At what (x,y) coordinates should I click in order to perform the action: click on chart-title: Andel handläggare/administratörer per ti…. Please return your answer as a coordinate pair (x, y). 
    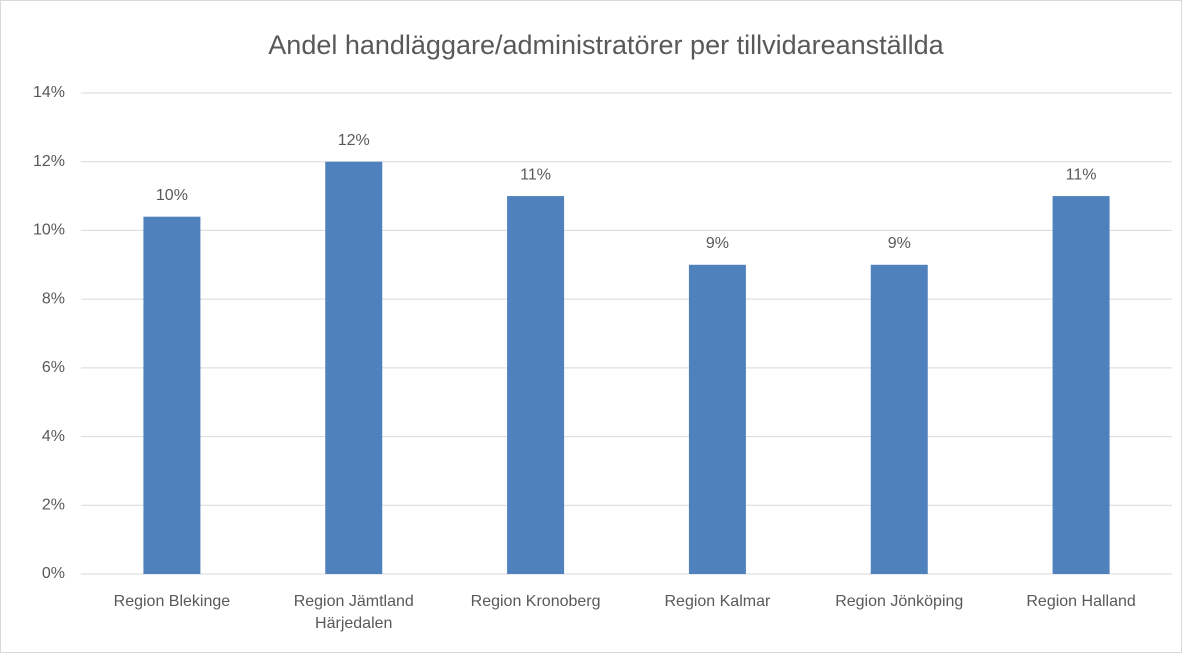
    Looking at the image, I should click on (606, 45).